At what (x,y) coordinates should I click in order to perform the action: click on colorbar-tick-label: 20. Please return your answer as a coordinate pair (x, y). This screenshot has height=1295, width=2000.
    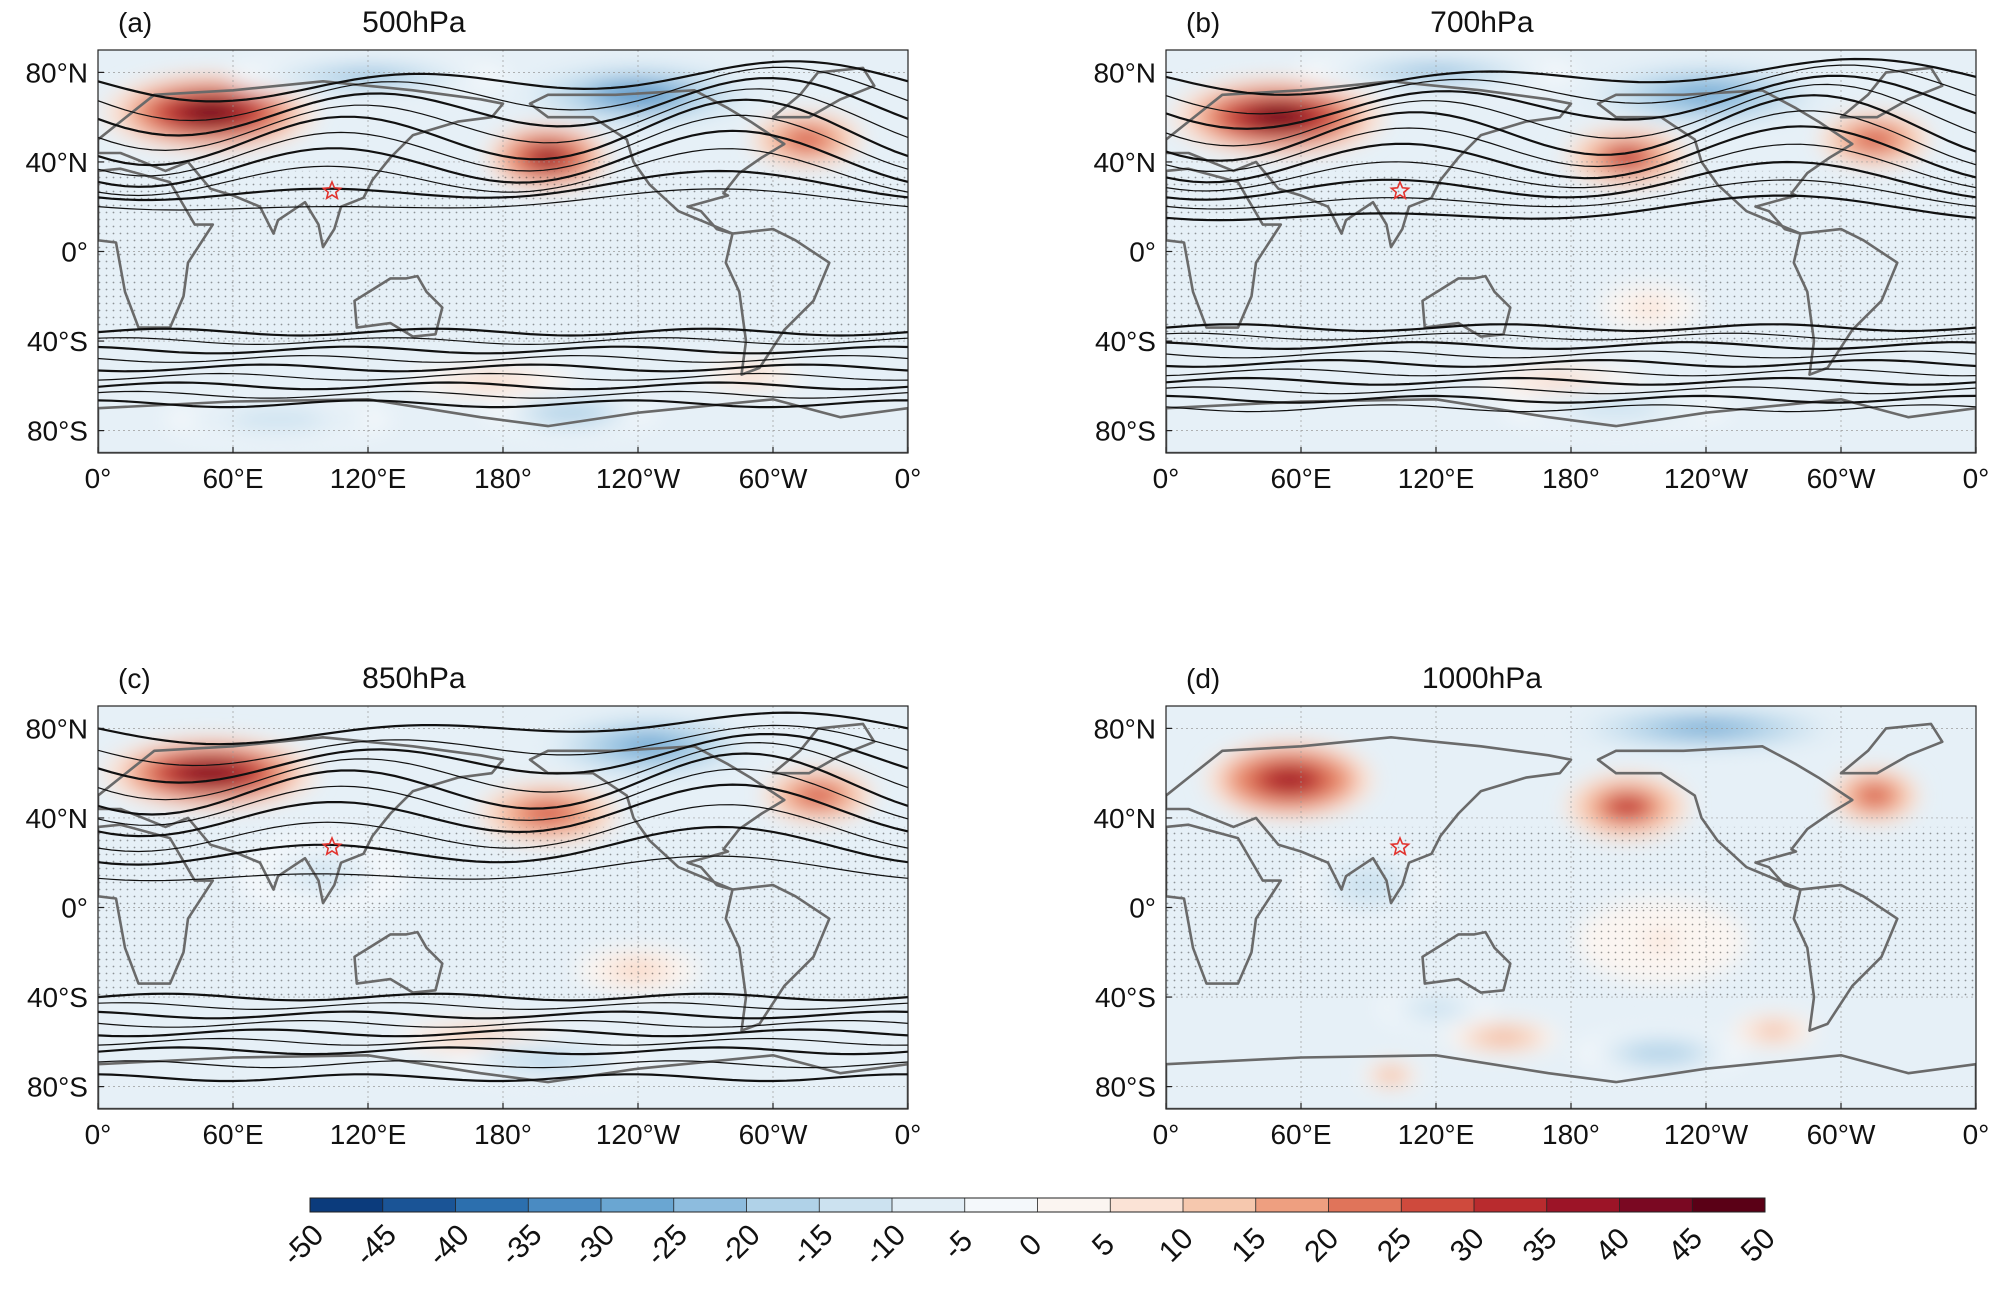
    Looking at the image, I should click on (1321, 1245).